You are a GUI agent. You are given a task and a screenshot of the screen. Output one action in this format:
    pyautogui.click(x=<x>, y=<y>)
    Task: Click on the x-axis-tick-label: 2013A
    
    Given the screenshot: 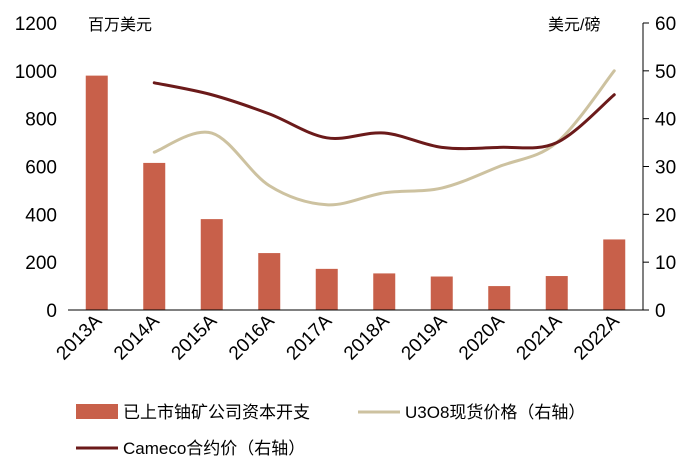 What is the action you would take?
    pyautogui.click(x=80, y=337)
    